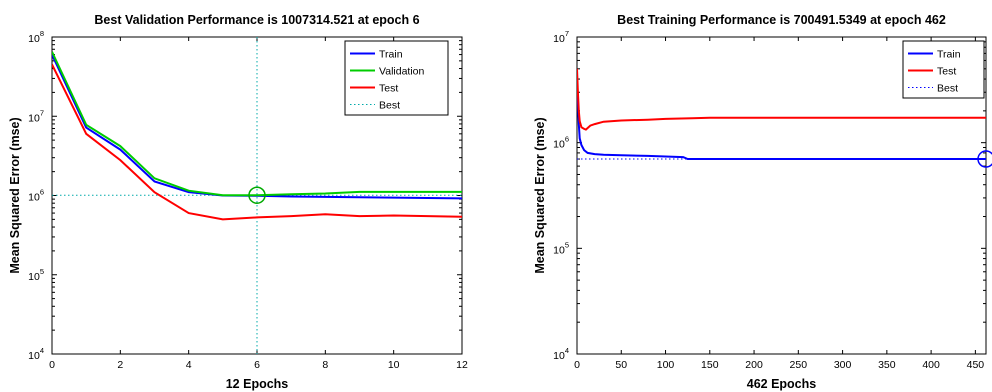 The height and width of the screenshot is (392, 992). Describe the element at coordinates (257, 384) in the screenshot. I see `x-axis-label: 12 Epochs` at that location.